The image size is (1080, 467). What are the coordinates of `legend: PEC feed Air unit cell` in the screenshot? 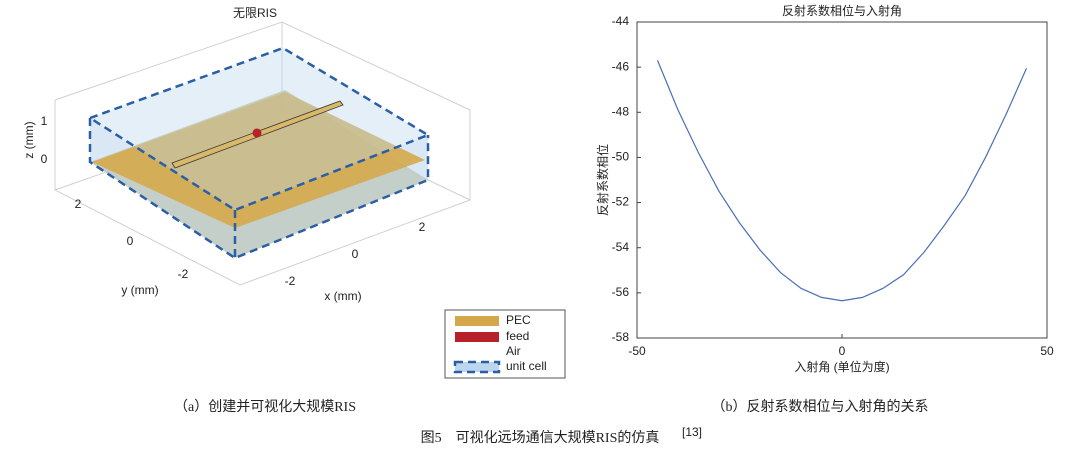 It's located at (505, 344).